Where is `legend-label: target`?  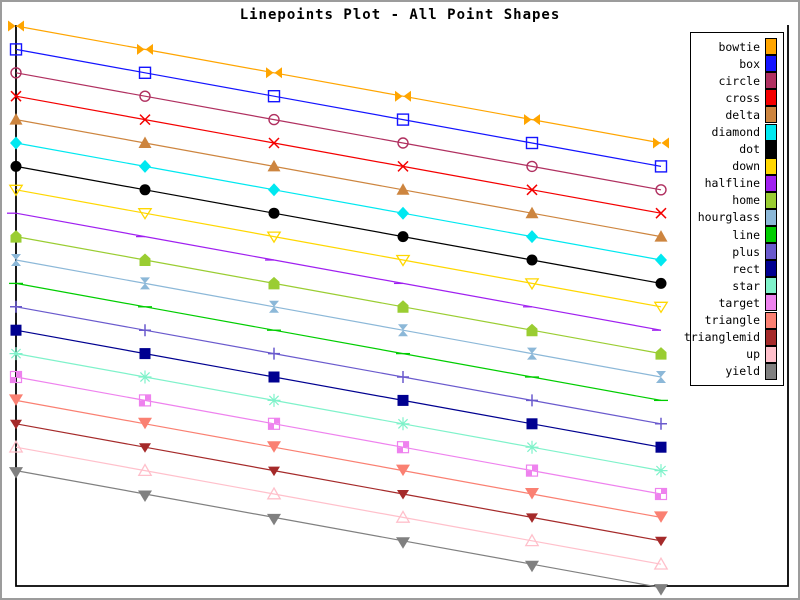
legend-label: target is located at coordinates (739, 302).